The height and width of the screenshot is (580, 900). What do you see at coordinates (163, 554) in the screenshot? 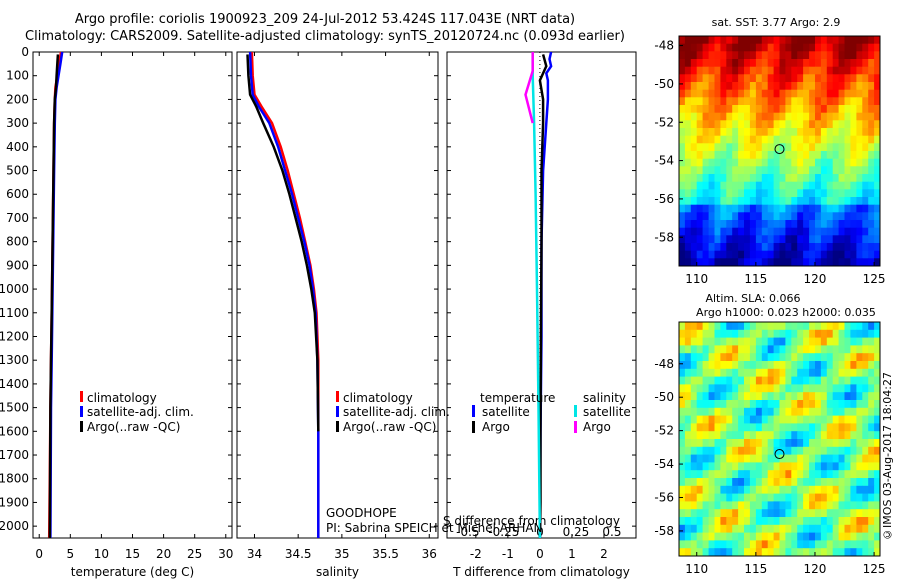
I see `x-tick-label: 20` at bounding box center [163, 554].